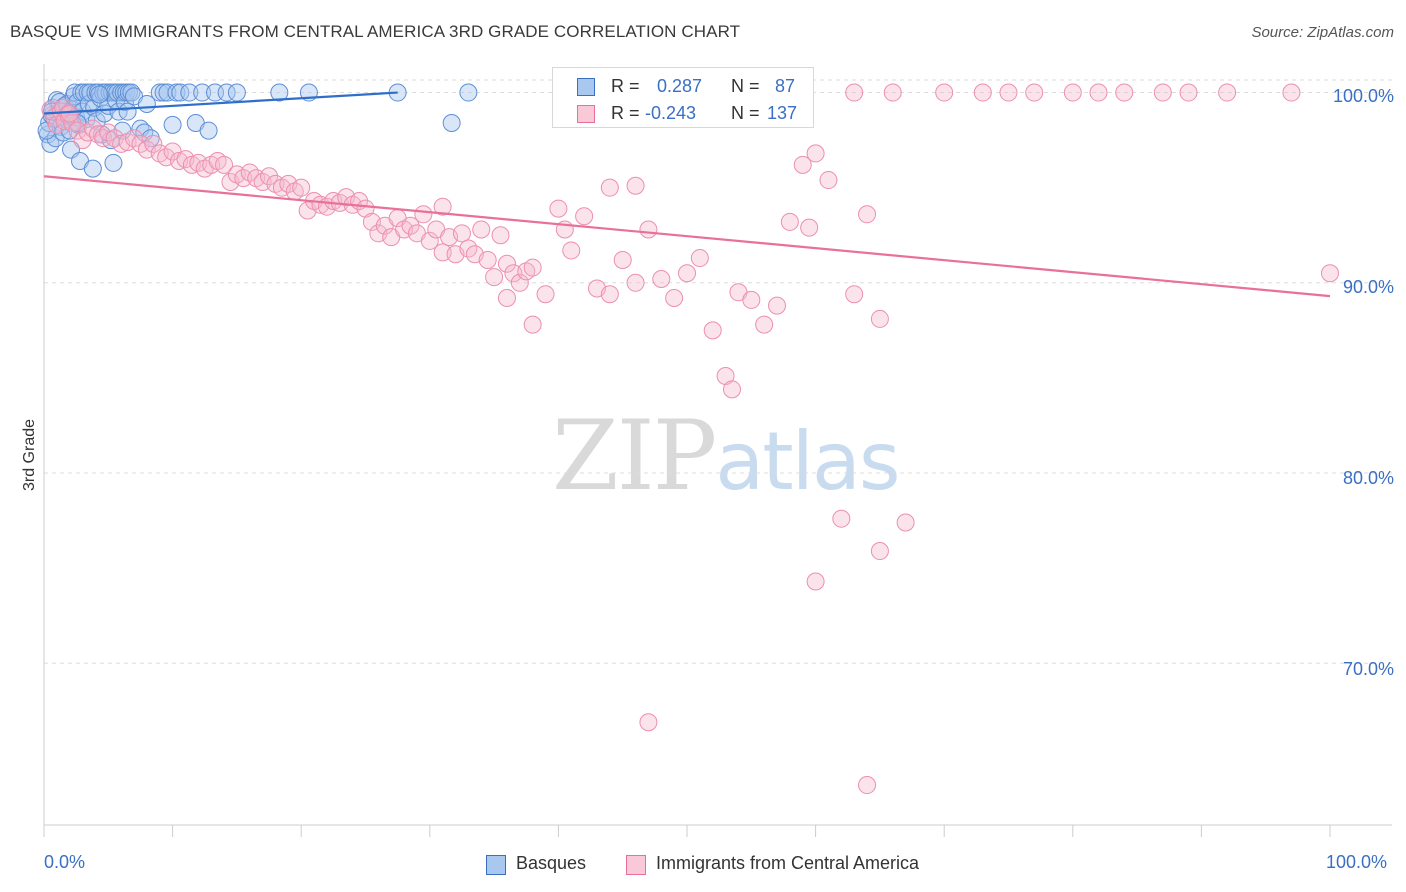  I want to click on legend: Basques Immigrants from Central America, so click(703, 864).